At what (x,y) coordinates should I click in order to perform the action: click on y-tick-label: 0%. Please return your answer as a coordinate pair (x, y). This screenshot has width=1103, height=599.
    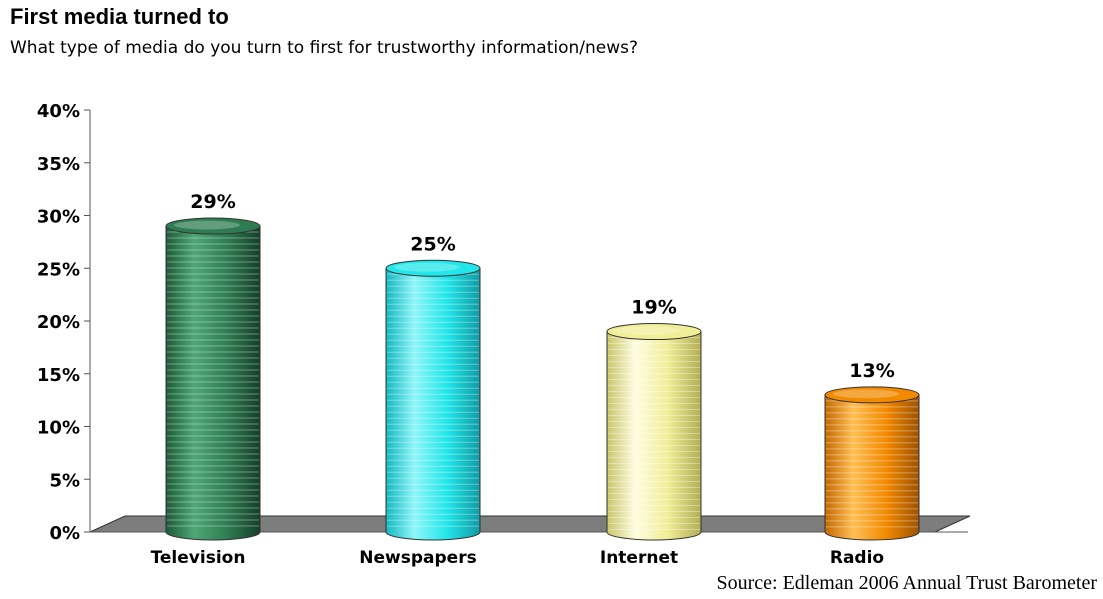
    Looking at the image, I should click on (64, 533).